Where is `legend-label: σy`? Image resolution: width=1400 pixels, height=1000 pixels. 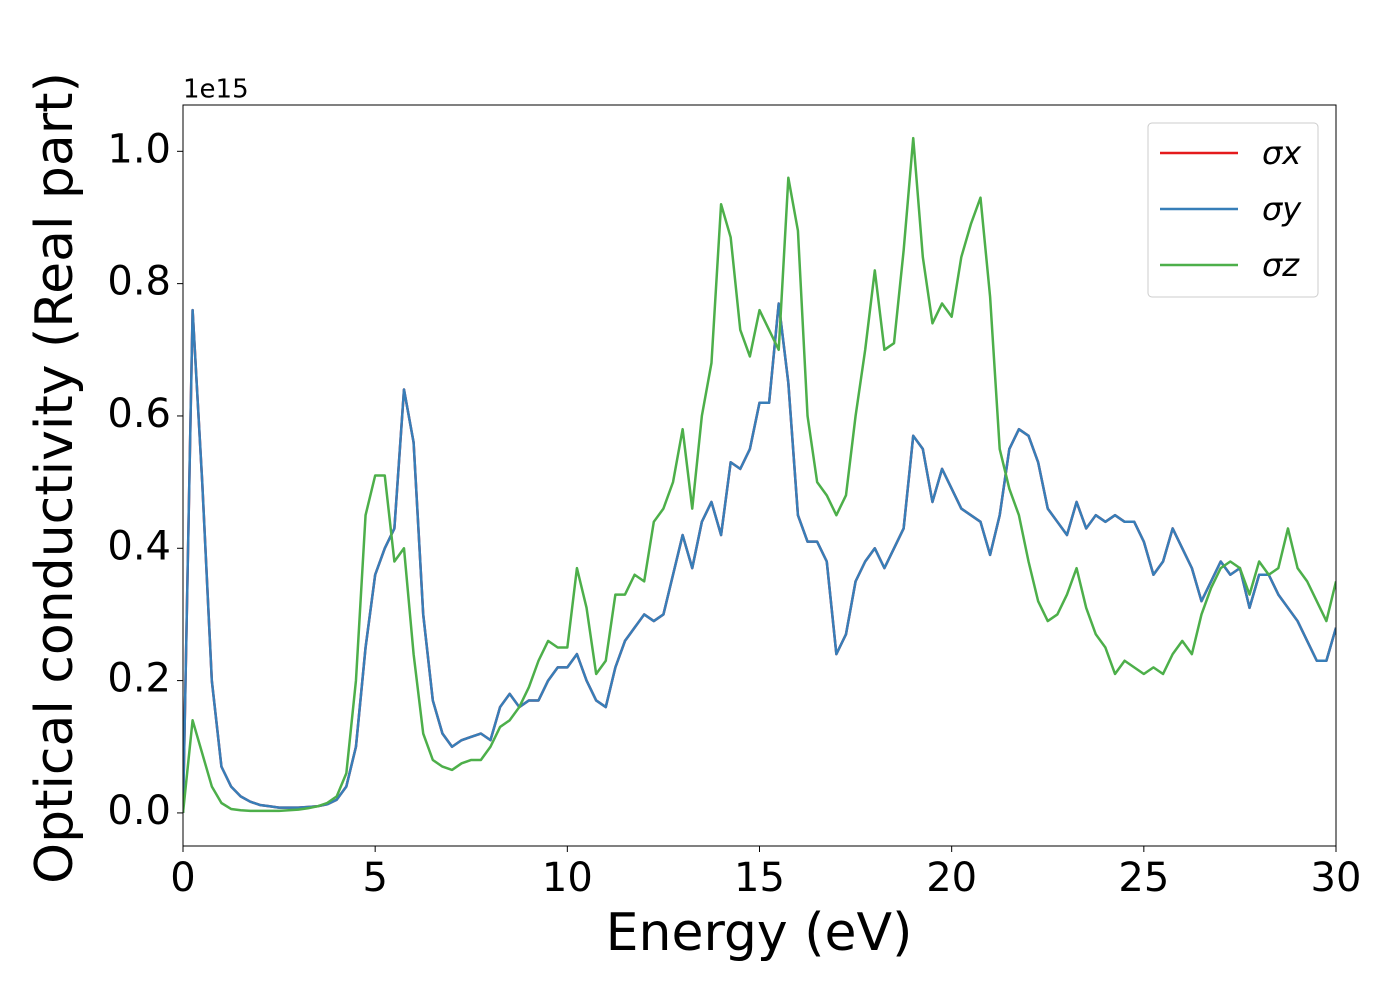
legend-label: σy is located at coordinates (1282, 209).